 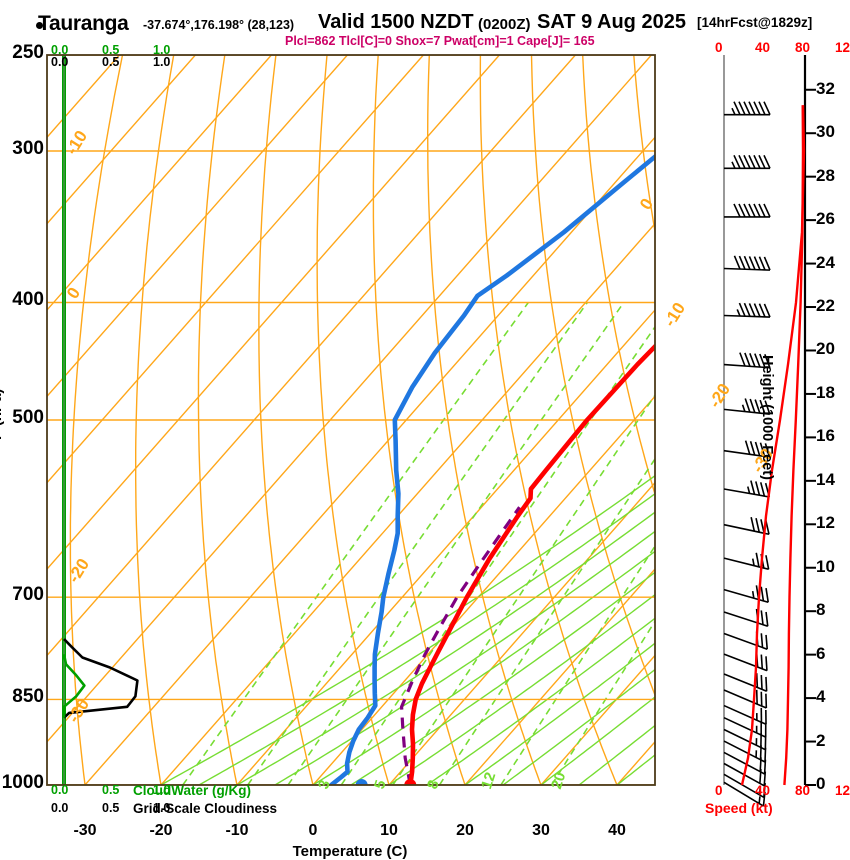 What do you see at coordinates (162, 62) in the screenshot?
I see `cloudiness-tick-label-top: 1.0` at bounding box center [162, 62].